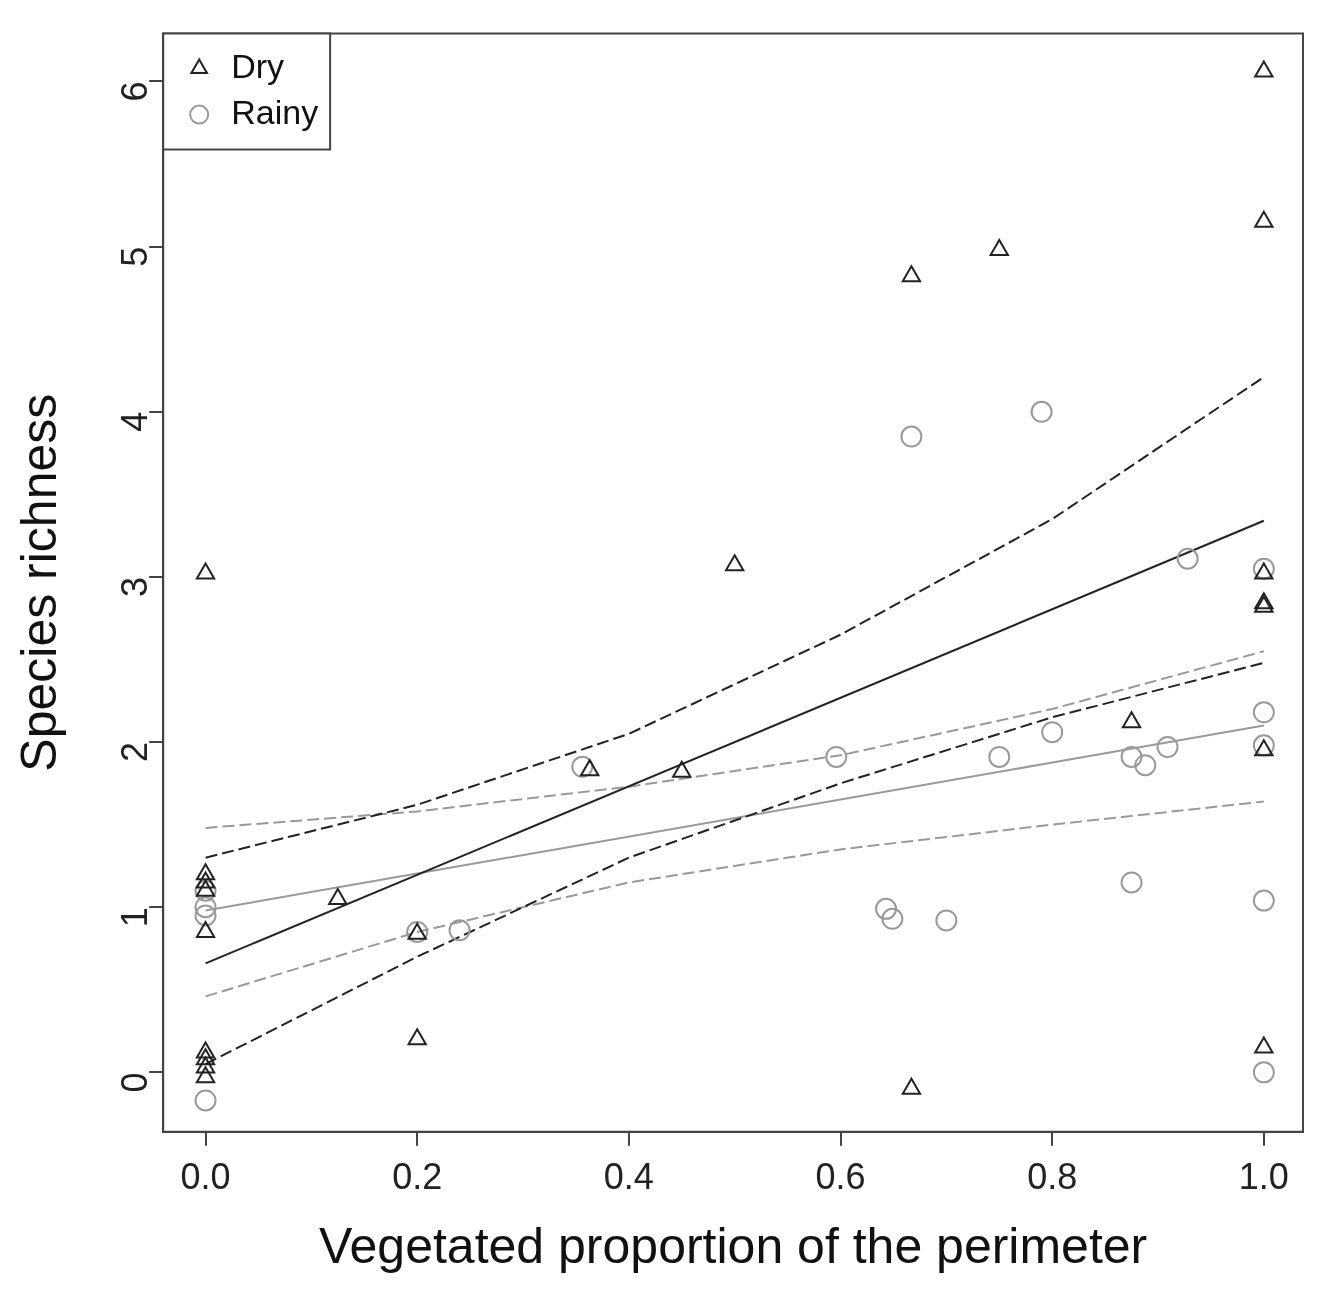  I want to click on y-axis-title: Species richness, so click(38, 582).